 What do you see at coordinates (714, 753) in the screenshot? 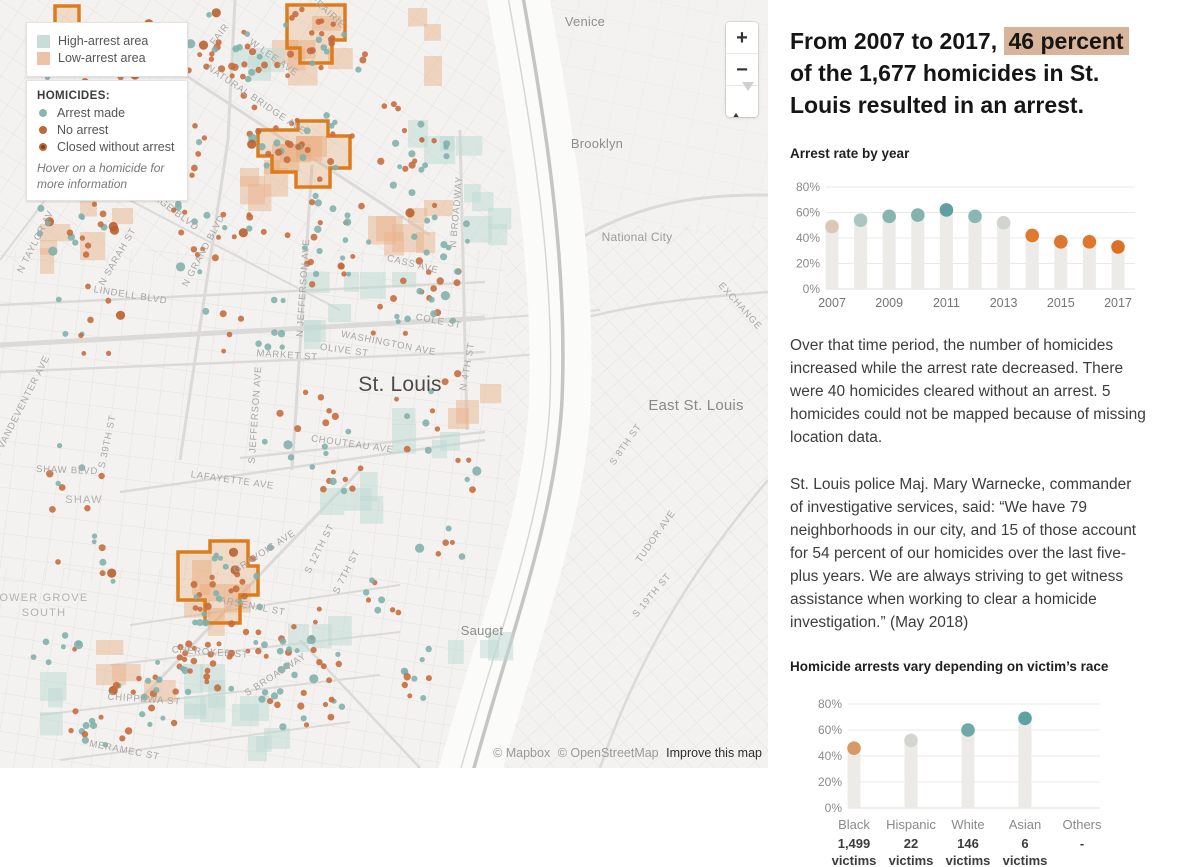
I see `improve-map-link: Improve this map` at bounding box center [714, 753].